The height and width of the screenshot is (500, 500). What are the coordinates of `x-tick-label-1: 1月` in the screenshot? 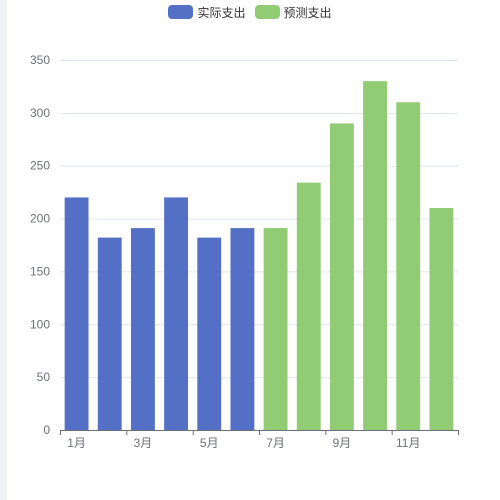 It's located at (76, 443).